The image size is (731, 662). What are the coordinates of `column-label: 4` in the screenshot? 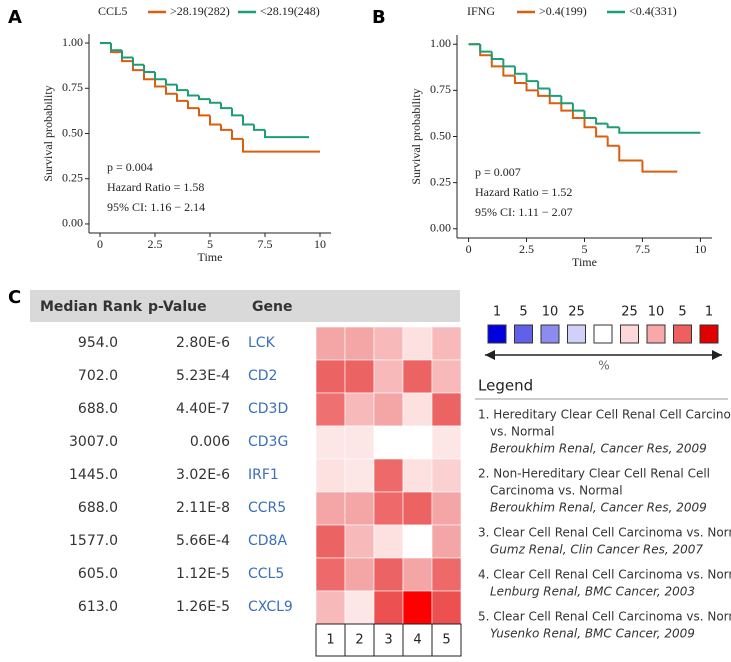 It's located at (417, 640).